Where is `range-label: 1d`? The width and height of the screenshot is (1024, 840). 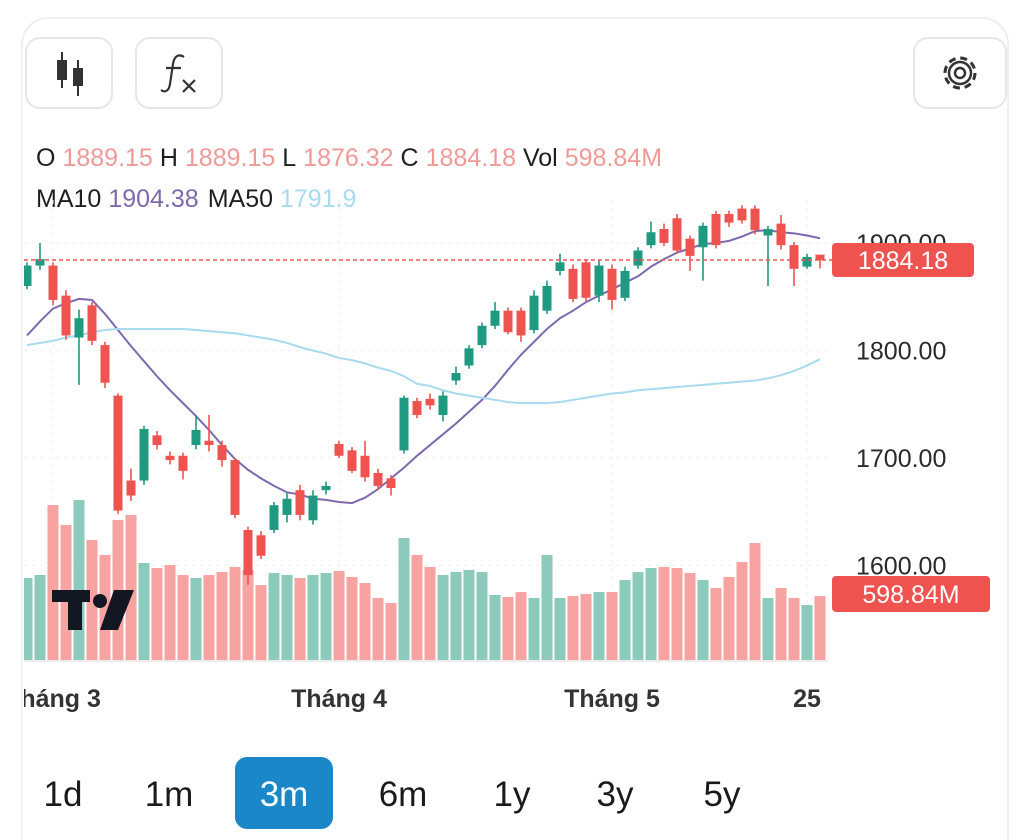 range-label: 1d is located at coordinates (63, 794).